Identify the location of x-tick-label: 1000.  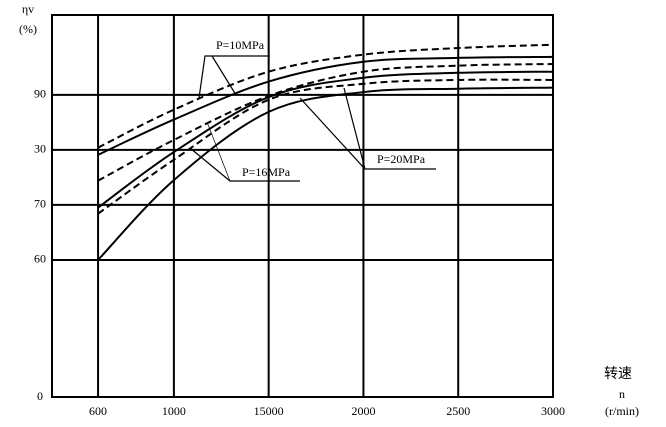
(174, 411).